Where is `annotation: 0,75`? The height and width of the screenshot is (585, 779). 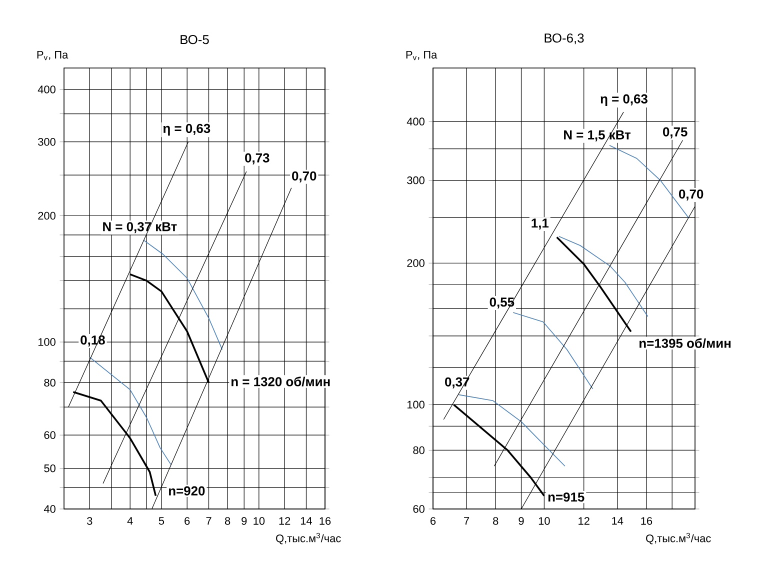 annotation: 0,75 is located at coordinates (675, 132).